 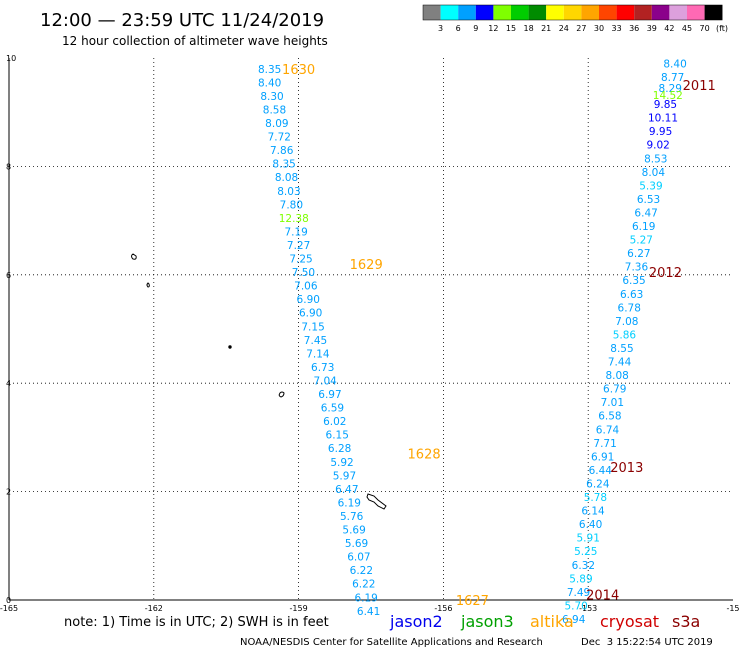 What do you see at coordinates (585, 552) in the screenshot?
I see `wave-height-value: 5.25` at bounding box center [585, 552].